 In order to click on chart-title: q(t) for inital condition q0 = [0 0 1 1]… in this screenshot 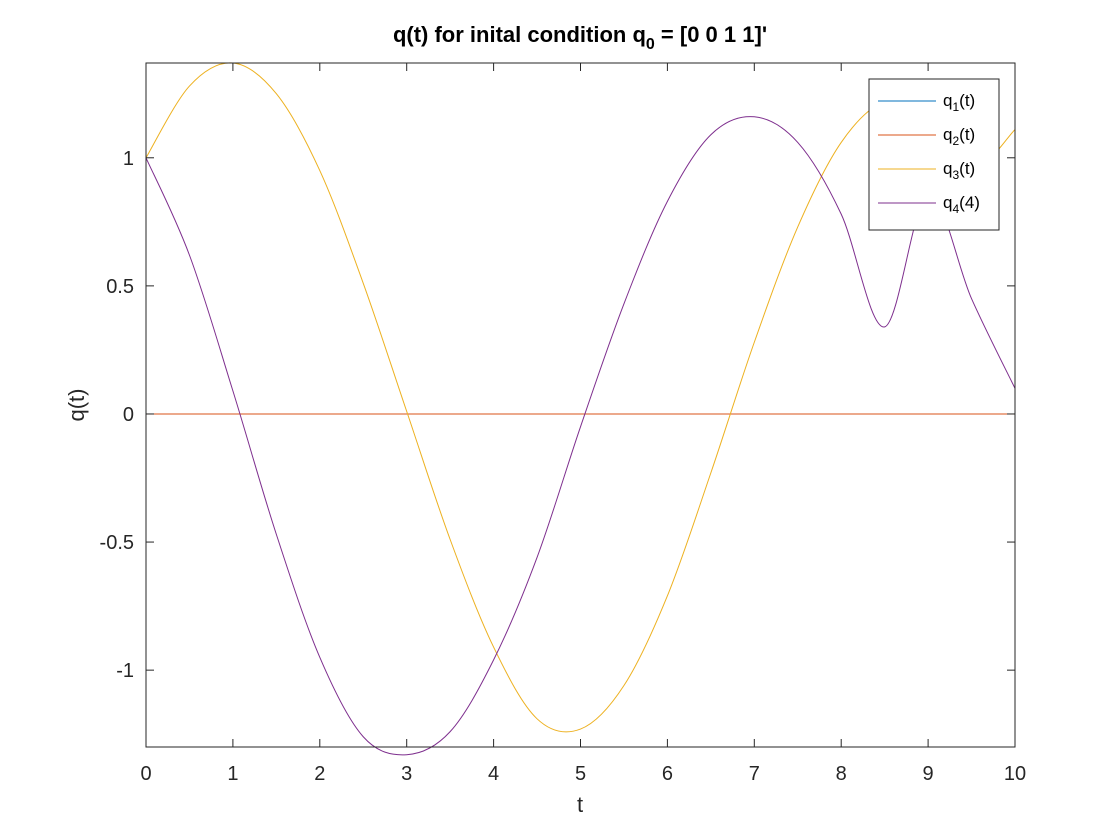, I will do `click(580, 37)`.